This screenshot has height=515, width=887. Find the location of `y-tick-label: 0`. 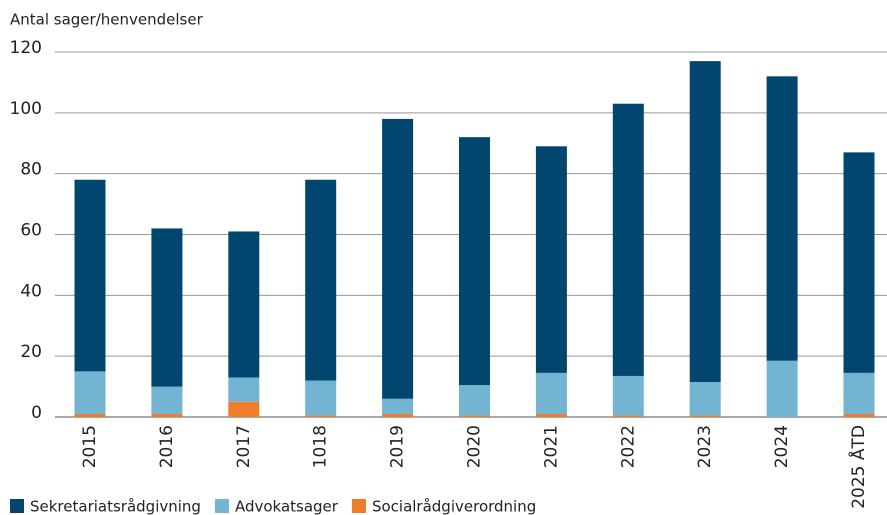

y-tick-label: 0 is located at coordinates (36, 413).